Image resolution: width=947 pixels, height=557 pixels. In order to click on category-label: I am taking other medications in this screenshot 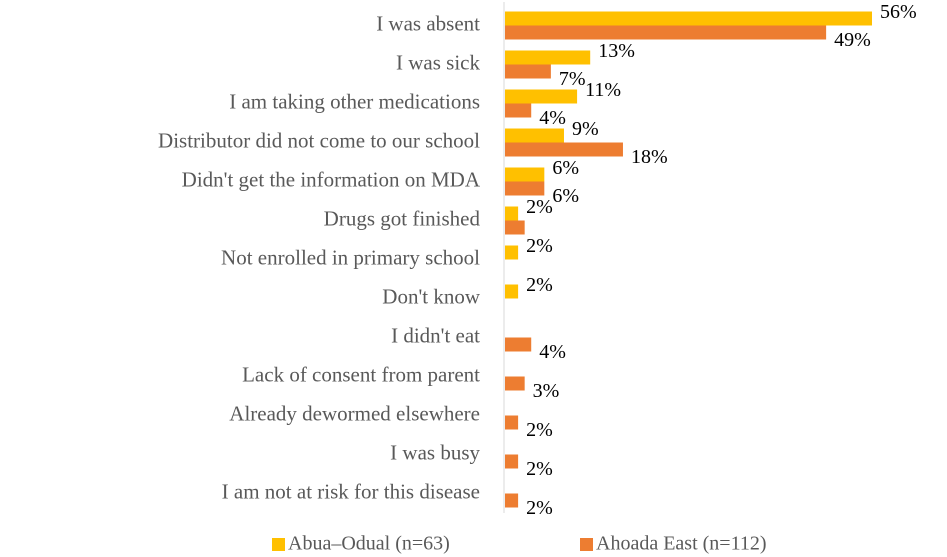, I will do `click(354, 101)`.